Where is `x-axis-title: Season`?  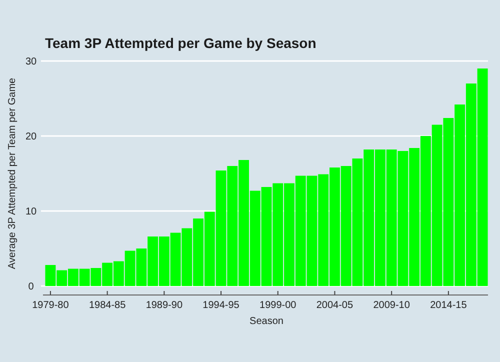
x-axis-title: Season is located at coordinates (267, 321).